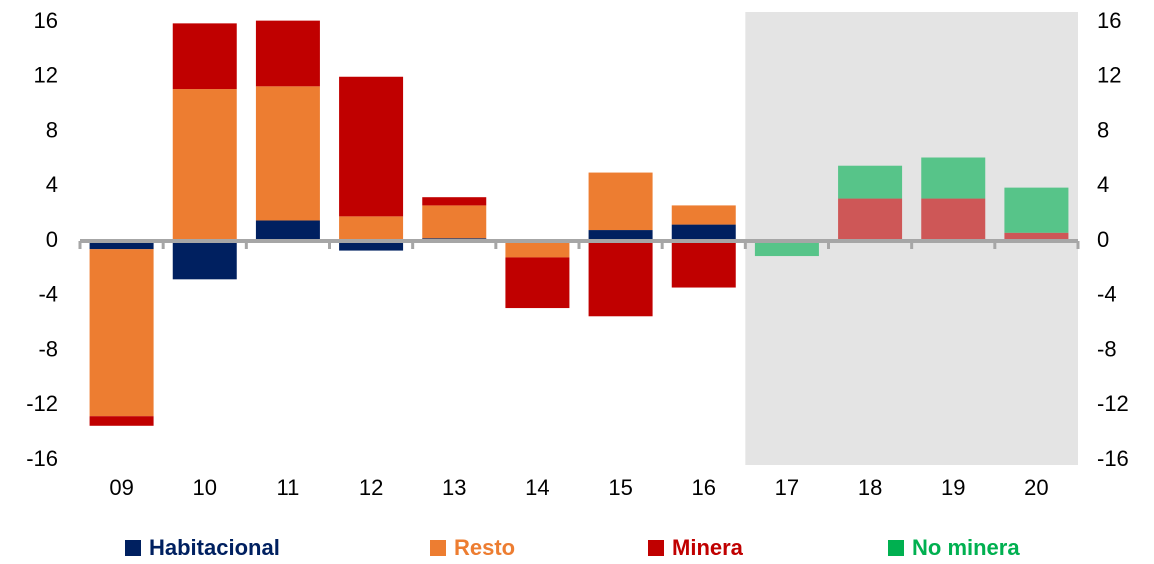 The image size is (1154, 564). I want to click on y2-tick-label: 8, so click(1103, 129).